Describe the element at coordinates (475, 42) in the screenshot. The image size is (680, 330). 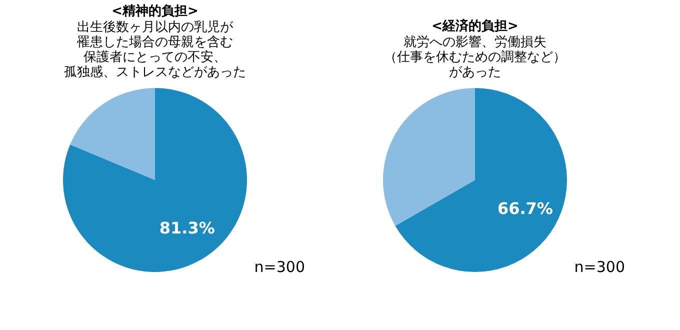
I see `text: 就労への影響、労働損失` at that location.